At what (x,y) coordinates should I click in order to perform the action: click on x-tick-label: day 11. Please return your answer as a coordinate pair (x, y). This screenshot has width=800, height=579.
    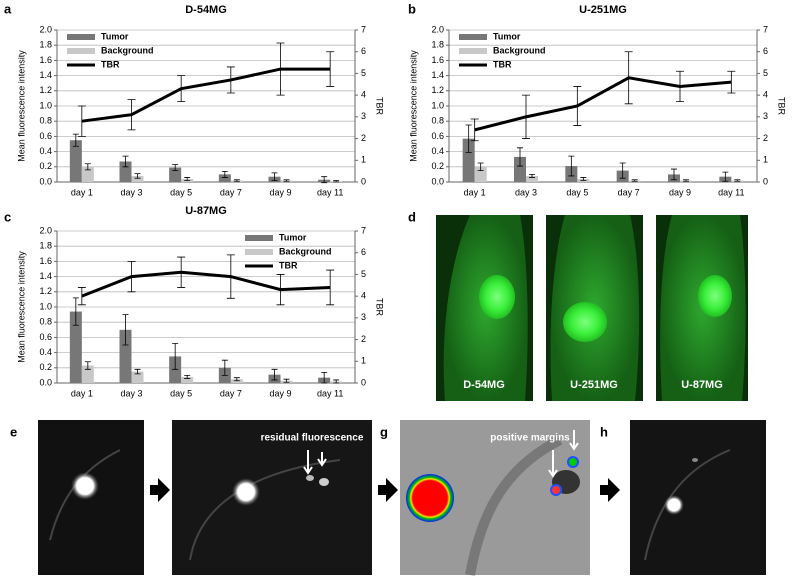
    Looking at the image, I should click on (330, 393).